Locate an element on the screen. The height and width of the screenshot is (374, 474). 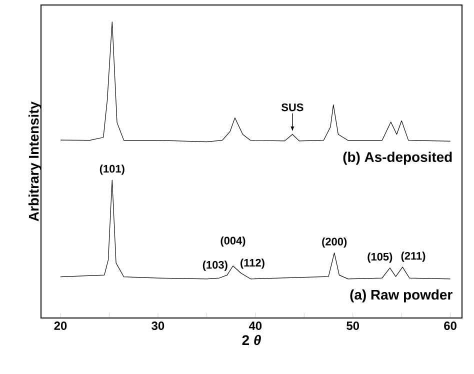
annotation: (101) is located at coordinates (112, 169).